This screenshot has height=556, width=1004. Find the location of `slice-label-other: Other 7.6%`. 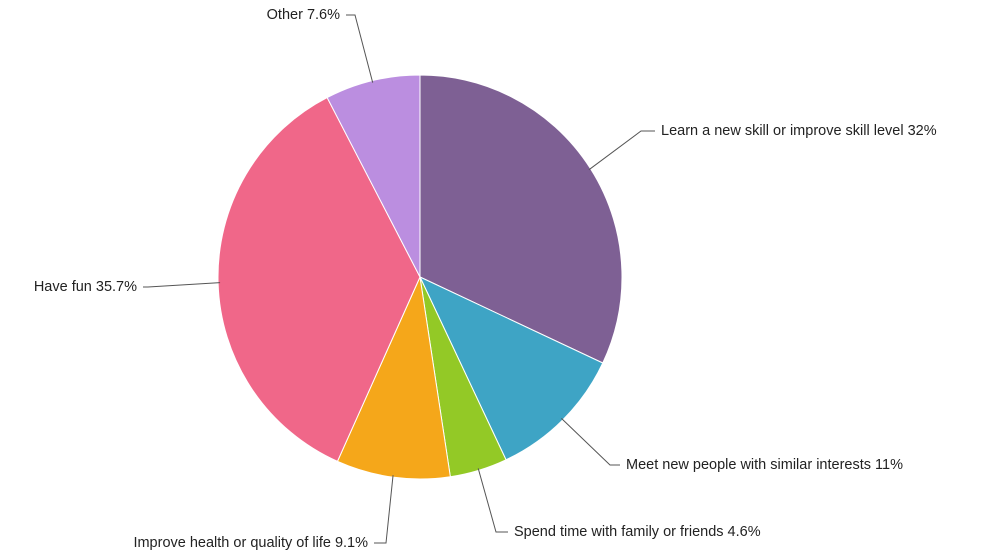

slice-label-other: Other 7.6% is located at coordinates (303, 15).